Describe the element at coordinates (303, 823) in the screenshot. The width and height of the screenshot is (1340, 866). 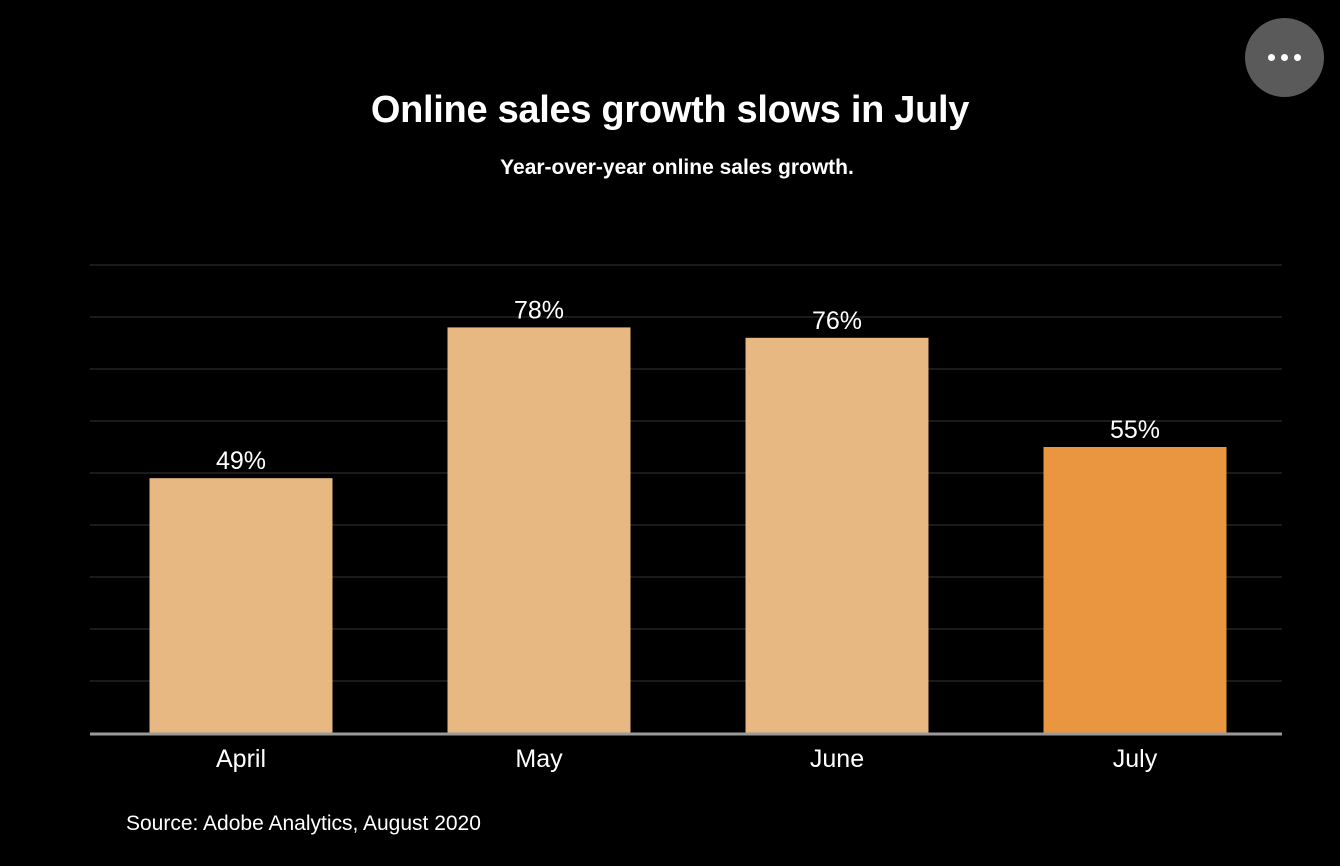
I see `source-note: Source: Adobe Analytics, August 2020` at that location.